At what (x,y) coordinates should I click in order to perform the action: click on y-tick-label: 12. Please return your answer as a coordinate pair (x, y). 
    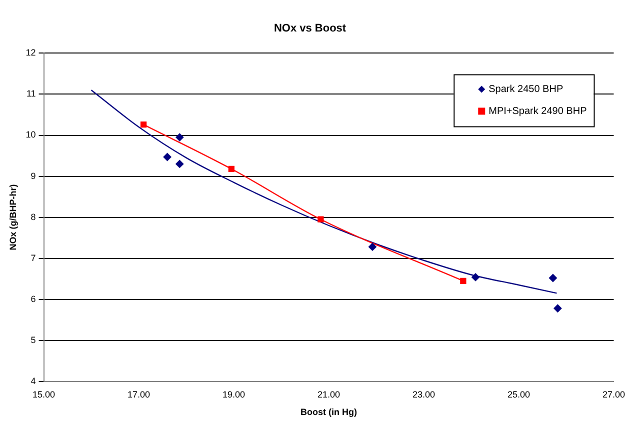
    Looking at the image, I should click on (31, 53).